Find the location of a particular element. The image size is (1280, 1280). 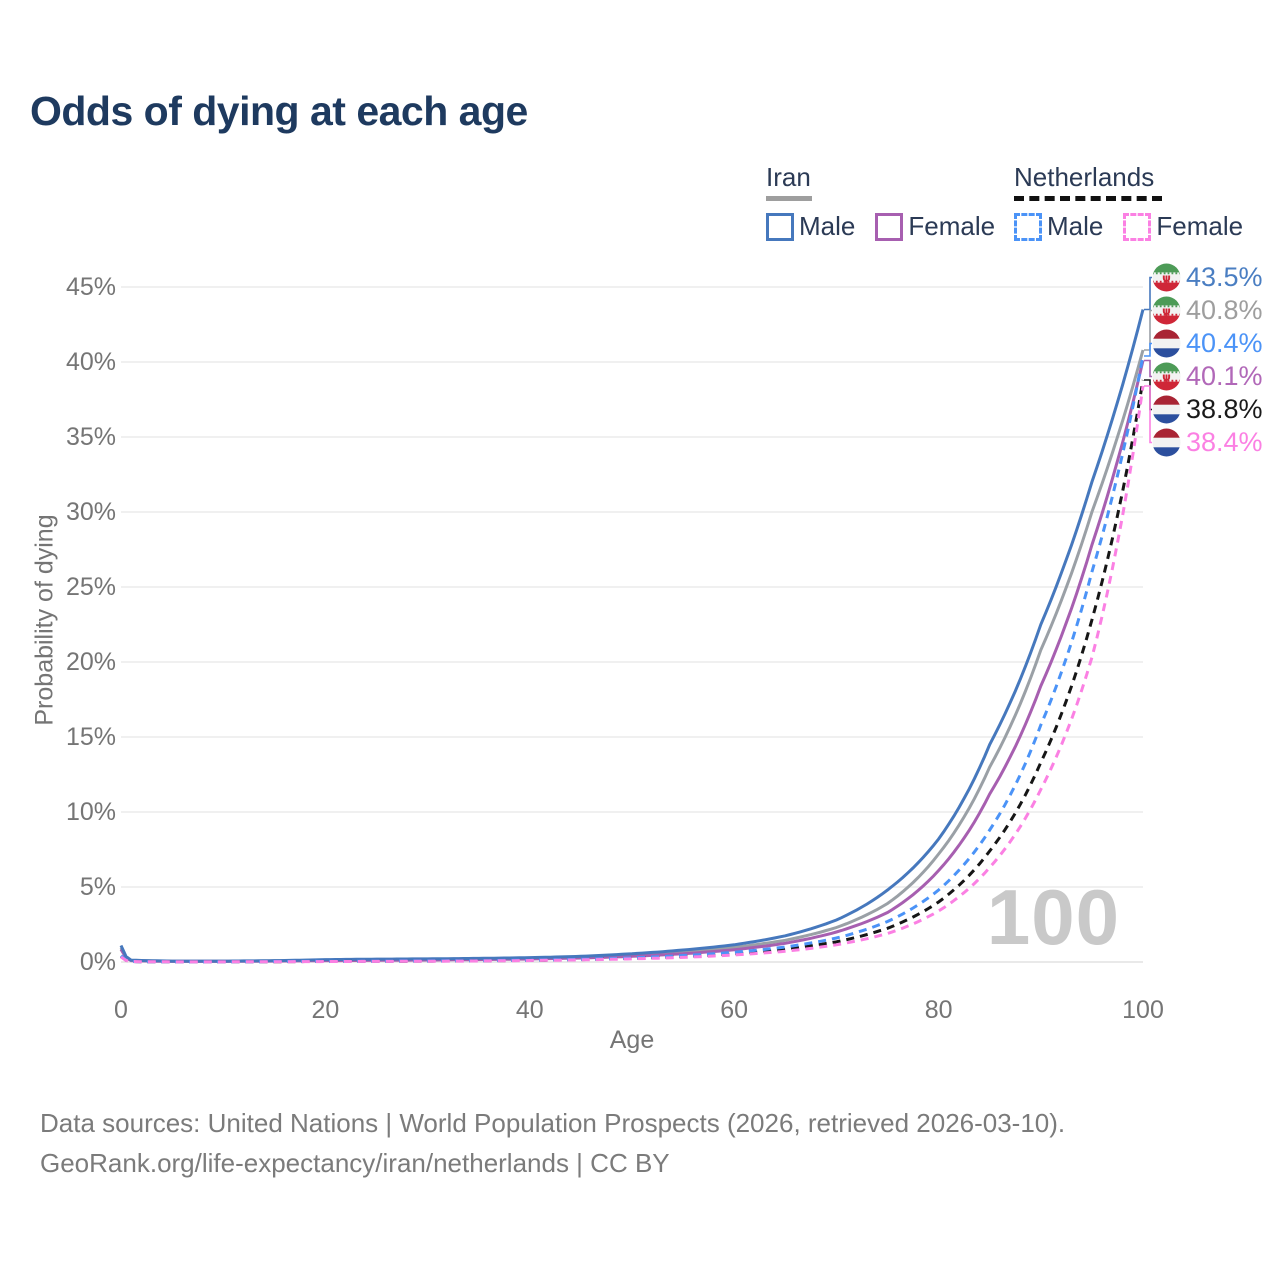

y-tick-label: 0% is located at coordinates (97, 962).